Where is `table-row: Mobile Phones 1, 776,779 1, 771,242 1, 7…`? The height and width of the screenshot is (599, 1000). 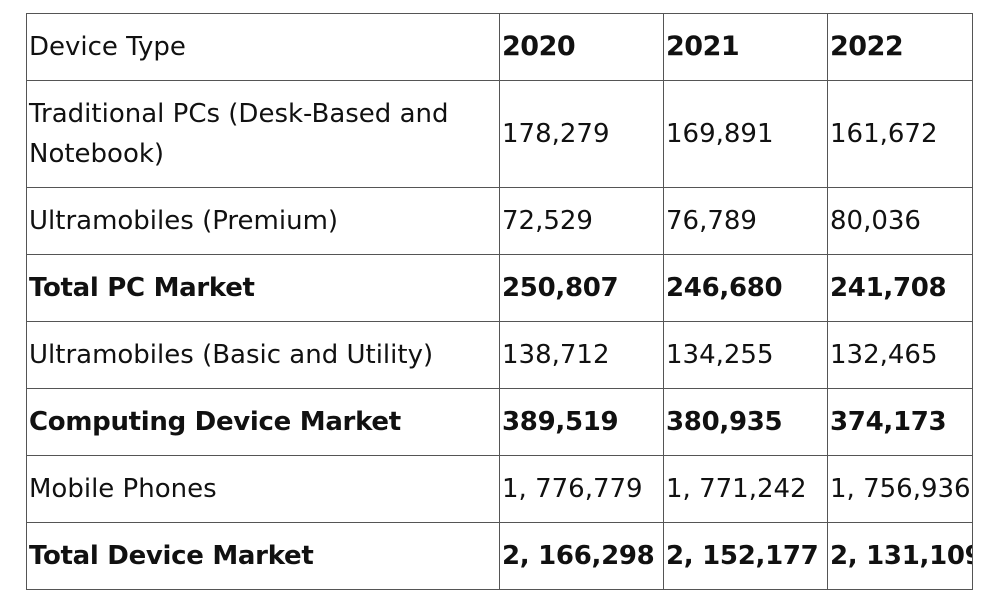
table-row: Mobile Phones 1, 776,779 1, 771,242 1, 7… is located at coordinates (499, 489).